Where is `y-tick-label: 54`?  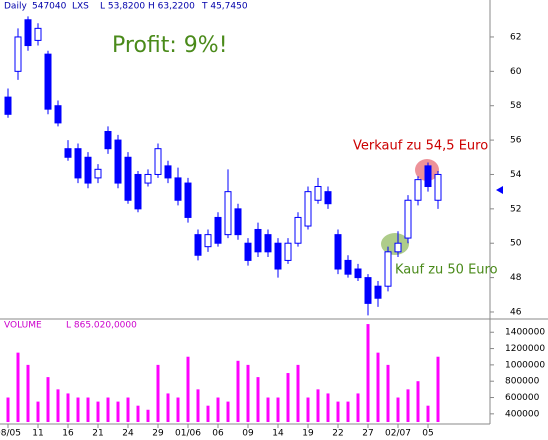 y-tick-label: 54 is located at coordinates (516, 175).